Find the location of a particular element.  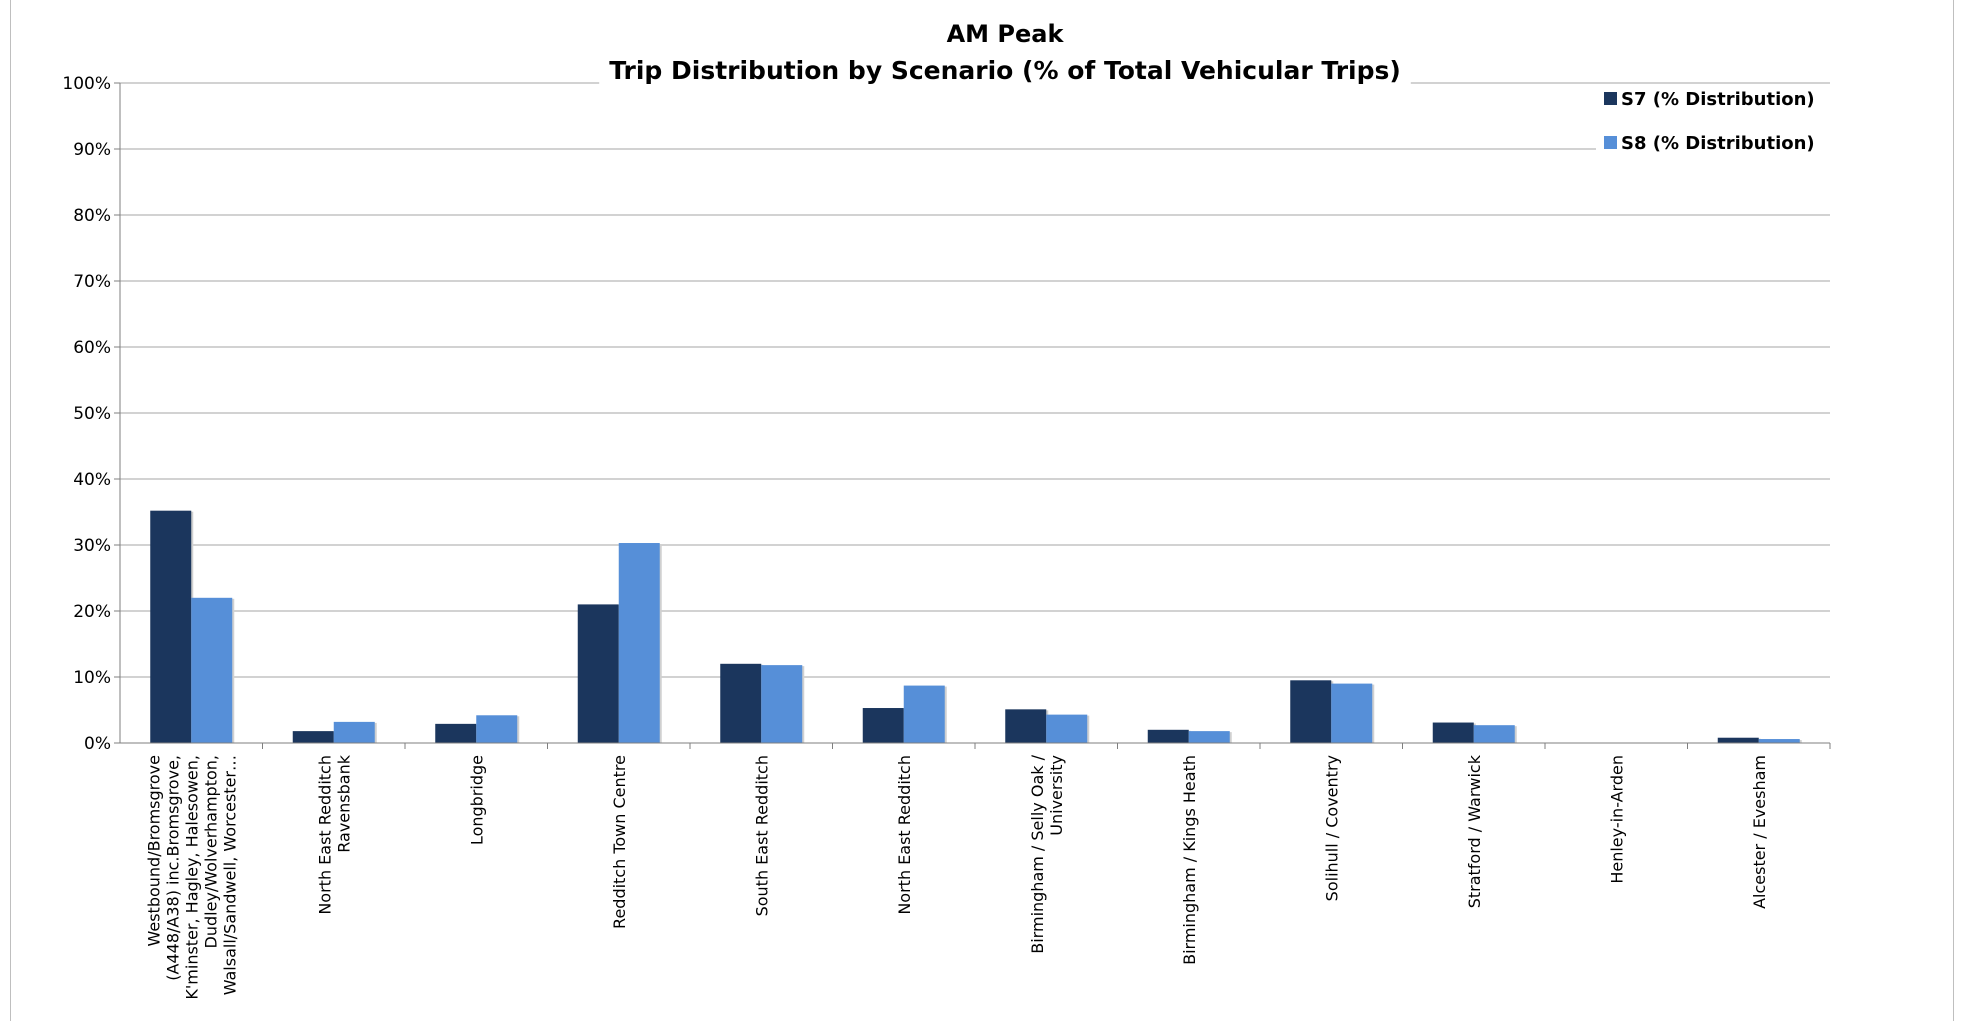

y-tick-label: 30% is located at coordinates (92, 546).